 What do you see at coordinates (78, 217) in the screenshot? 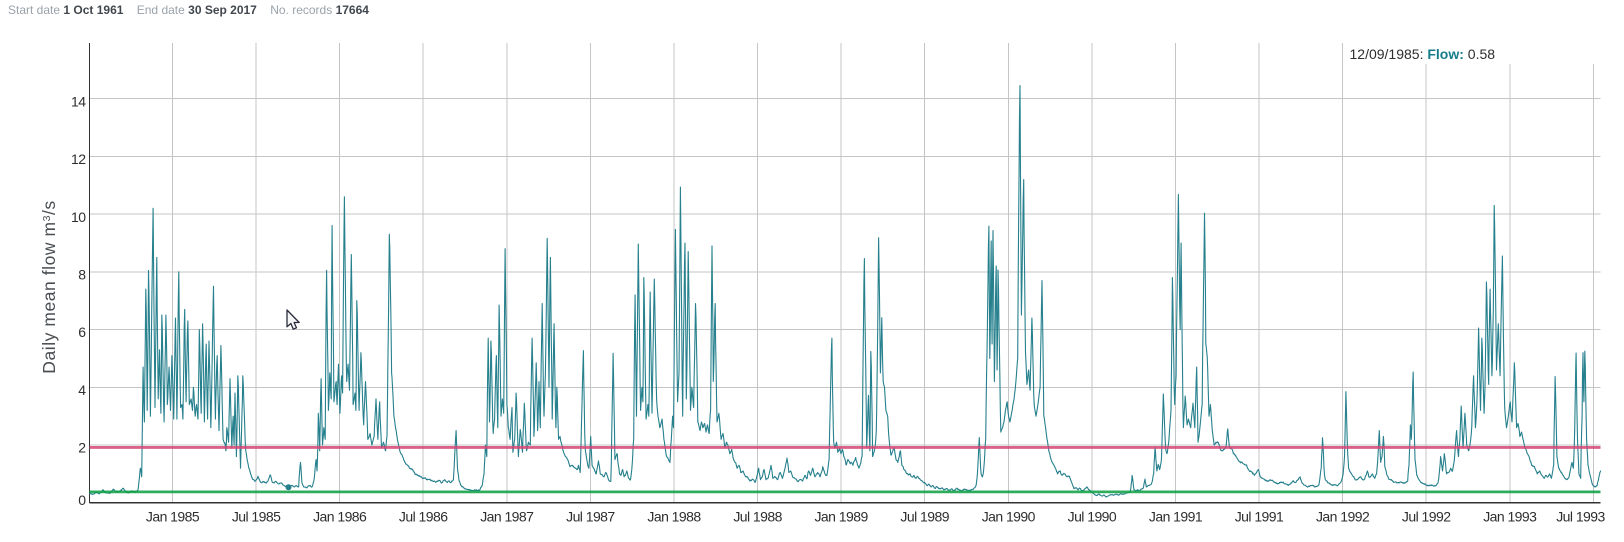
I see `svg-text: 10` at bounding box center [78, 217].